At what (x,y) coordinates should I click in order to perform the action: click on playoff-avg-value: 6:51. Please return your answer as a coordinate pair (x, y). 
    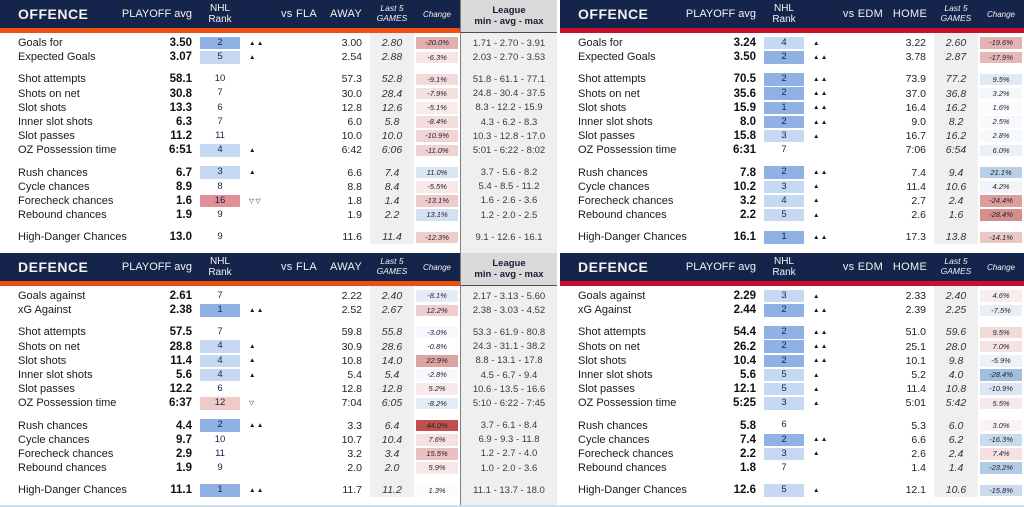
    Looking at the image, I should click on (180, 150).